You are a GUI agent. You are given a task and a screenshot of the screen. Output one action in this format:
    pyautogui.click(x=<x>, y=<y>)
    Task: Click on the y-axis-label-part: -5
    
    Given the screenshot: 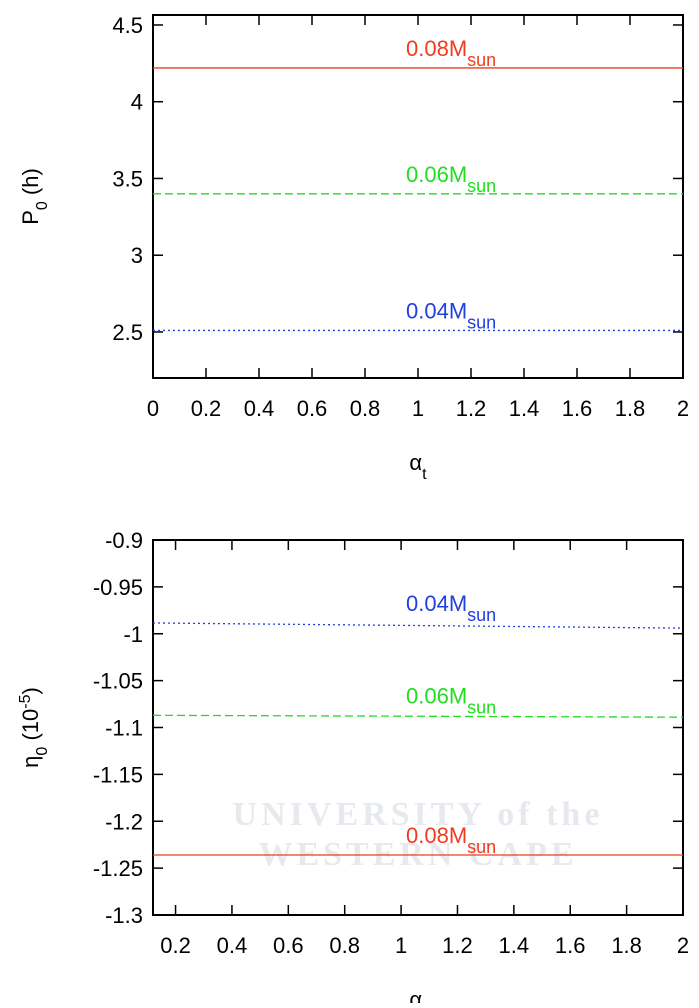 What is the action you would take?
    pyautogui.click(x=25, y=701)
    